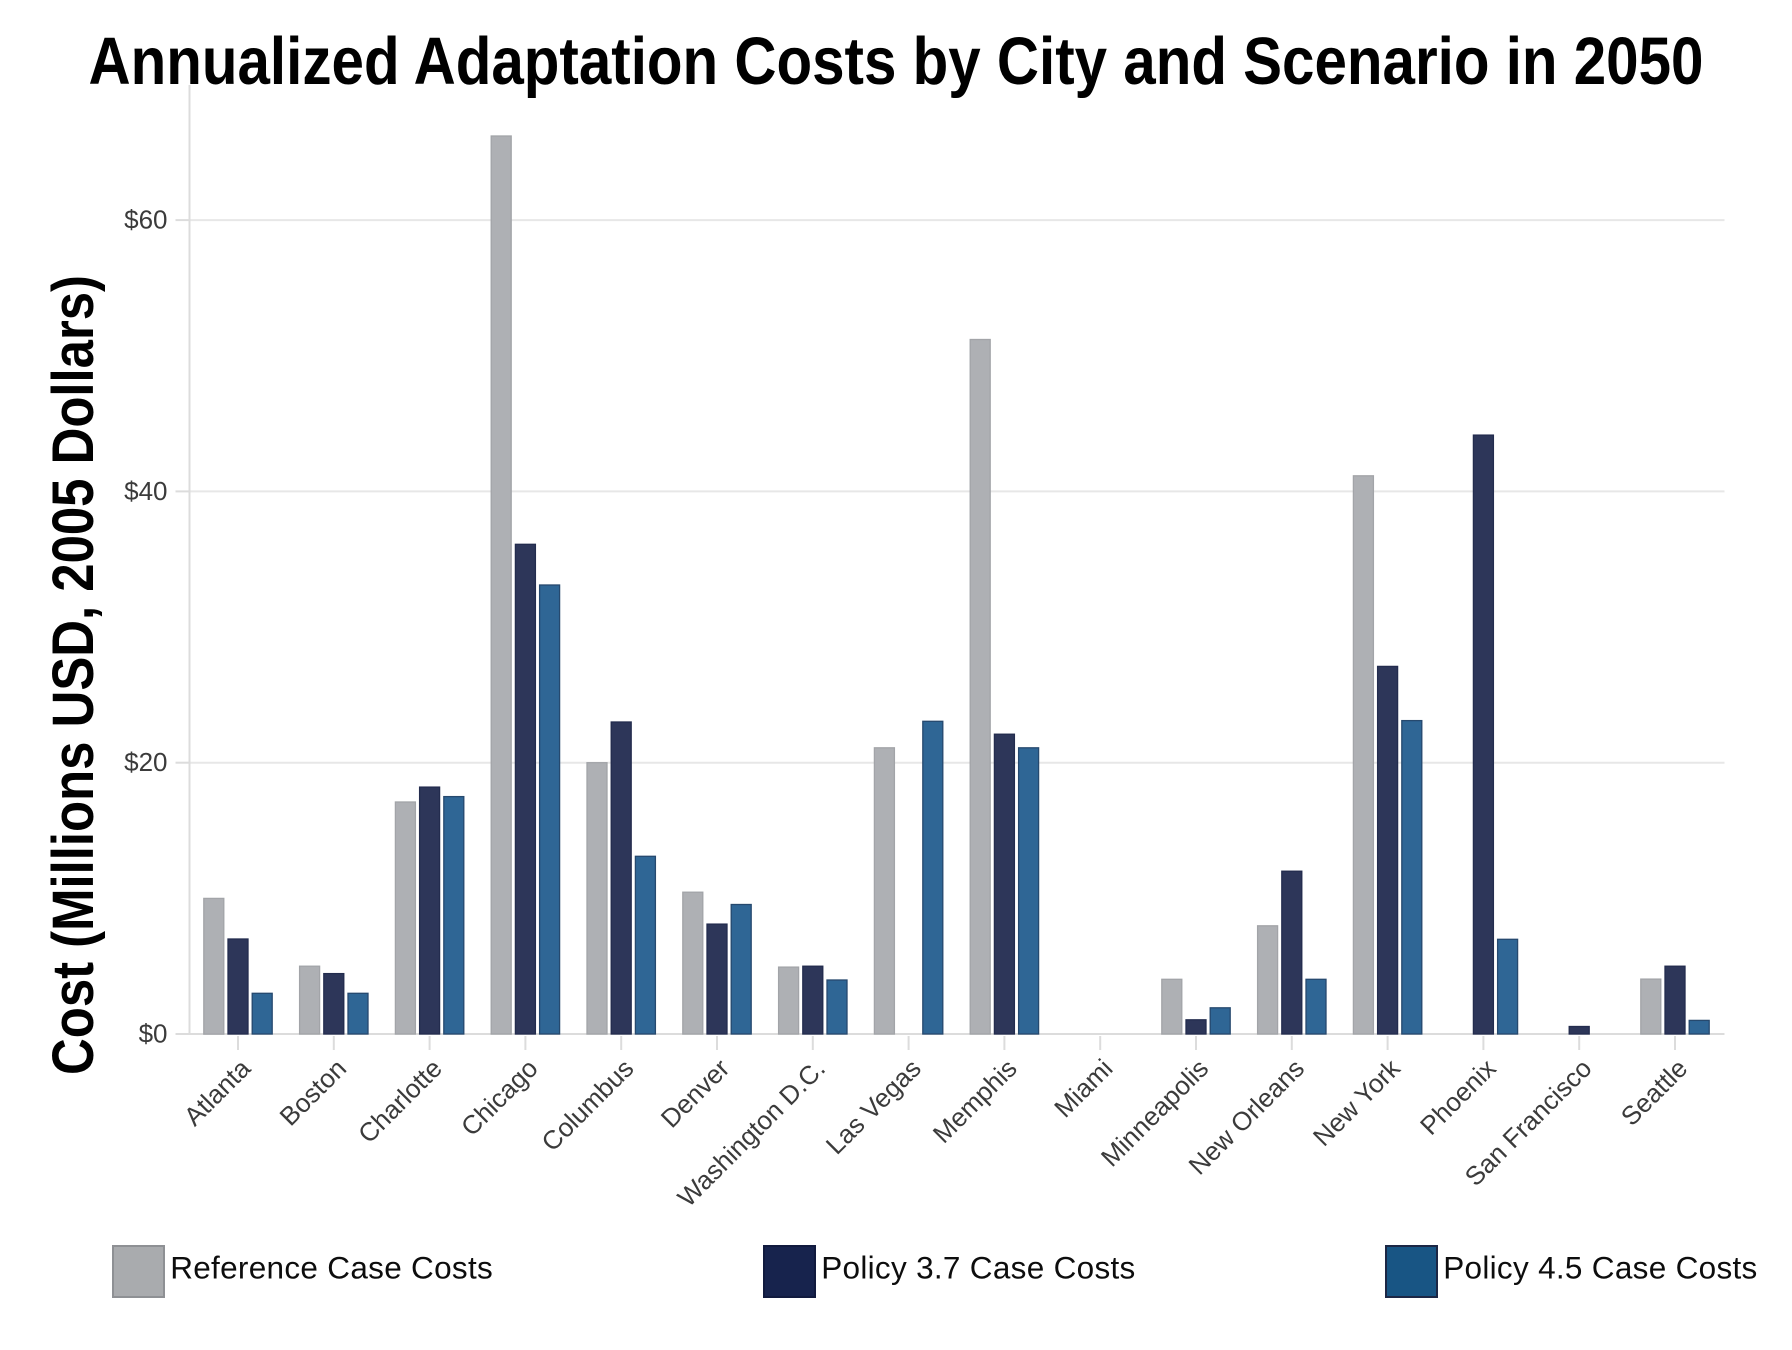 This screenshot has width=1792, height=1350. I want to click on svg-text: $40, so click(145, 491).